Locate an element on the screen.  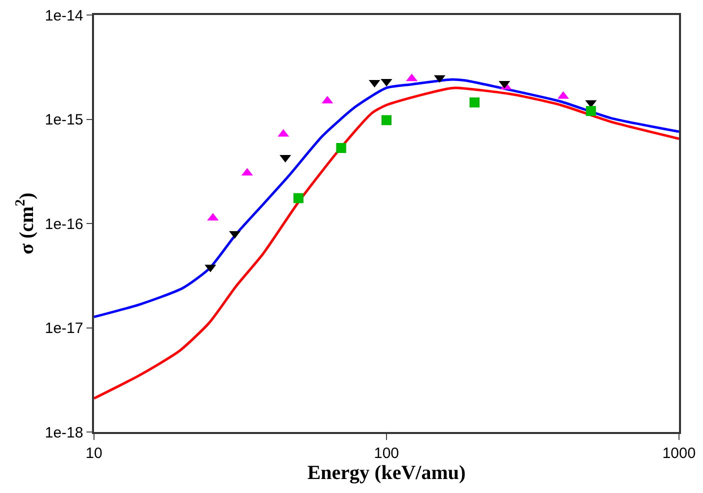
y-tick-label: 1e-17 is located at coordinates (64, 328).